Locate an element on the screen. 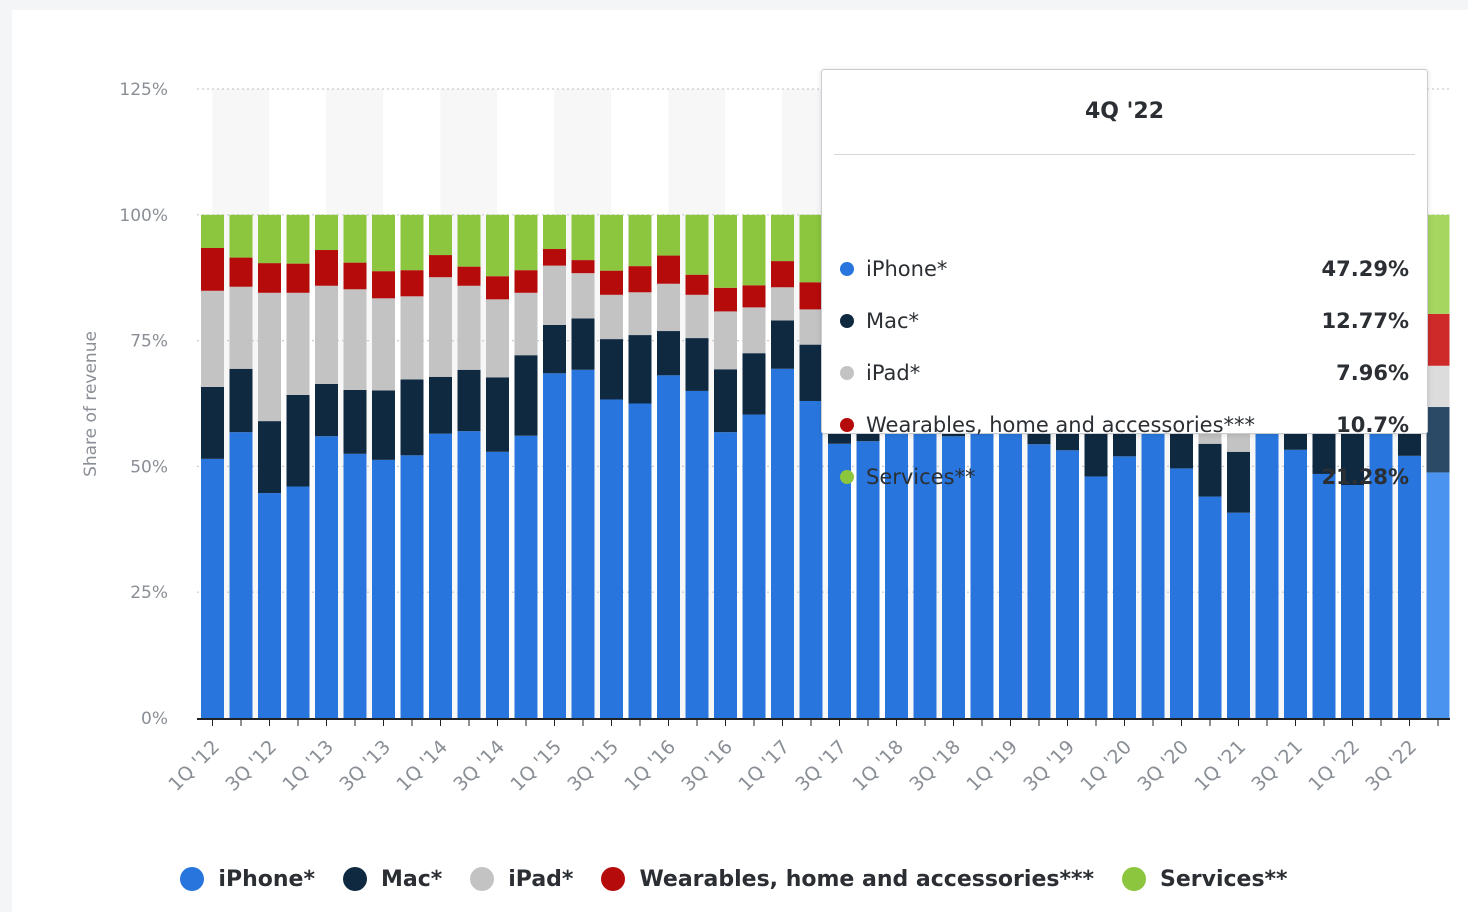 The image size is (1468, 912). x-tick-label: 1Q '13 is located at coordinates (308, 766).